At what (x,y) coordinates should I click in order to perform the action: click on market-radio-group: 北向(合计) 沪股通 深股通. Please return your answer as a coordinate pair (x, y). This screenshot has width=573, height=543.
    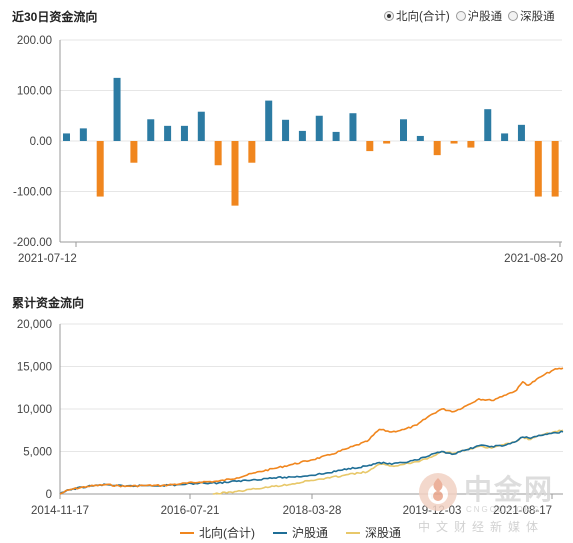
    Looking at the image, I should click on (469, 16).